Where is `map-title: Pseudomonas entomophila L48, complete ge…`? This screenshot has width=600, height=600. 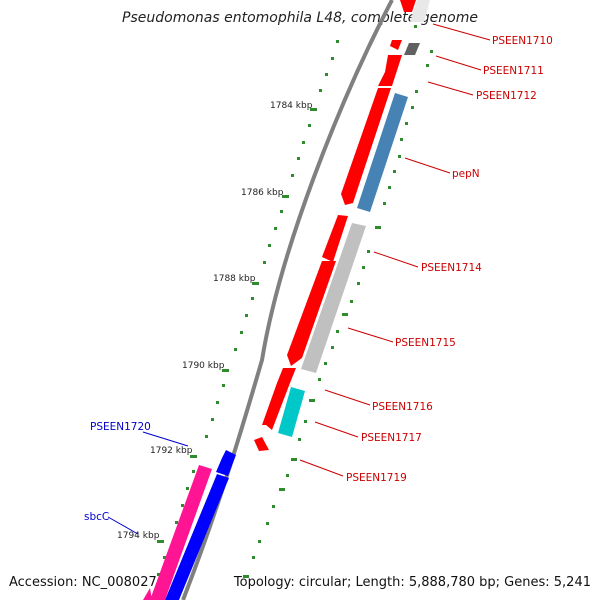 map-title: Pseudomonas entomophila L48, complete ge… is located at coordinates (300, 18).